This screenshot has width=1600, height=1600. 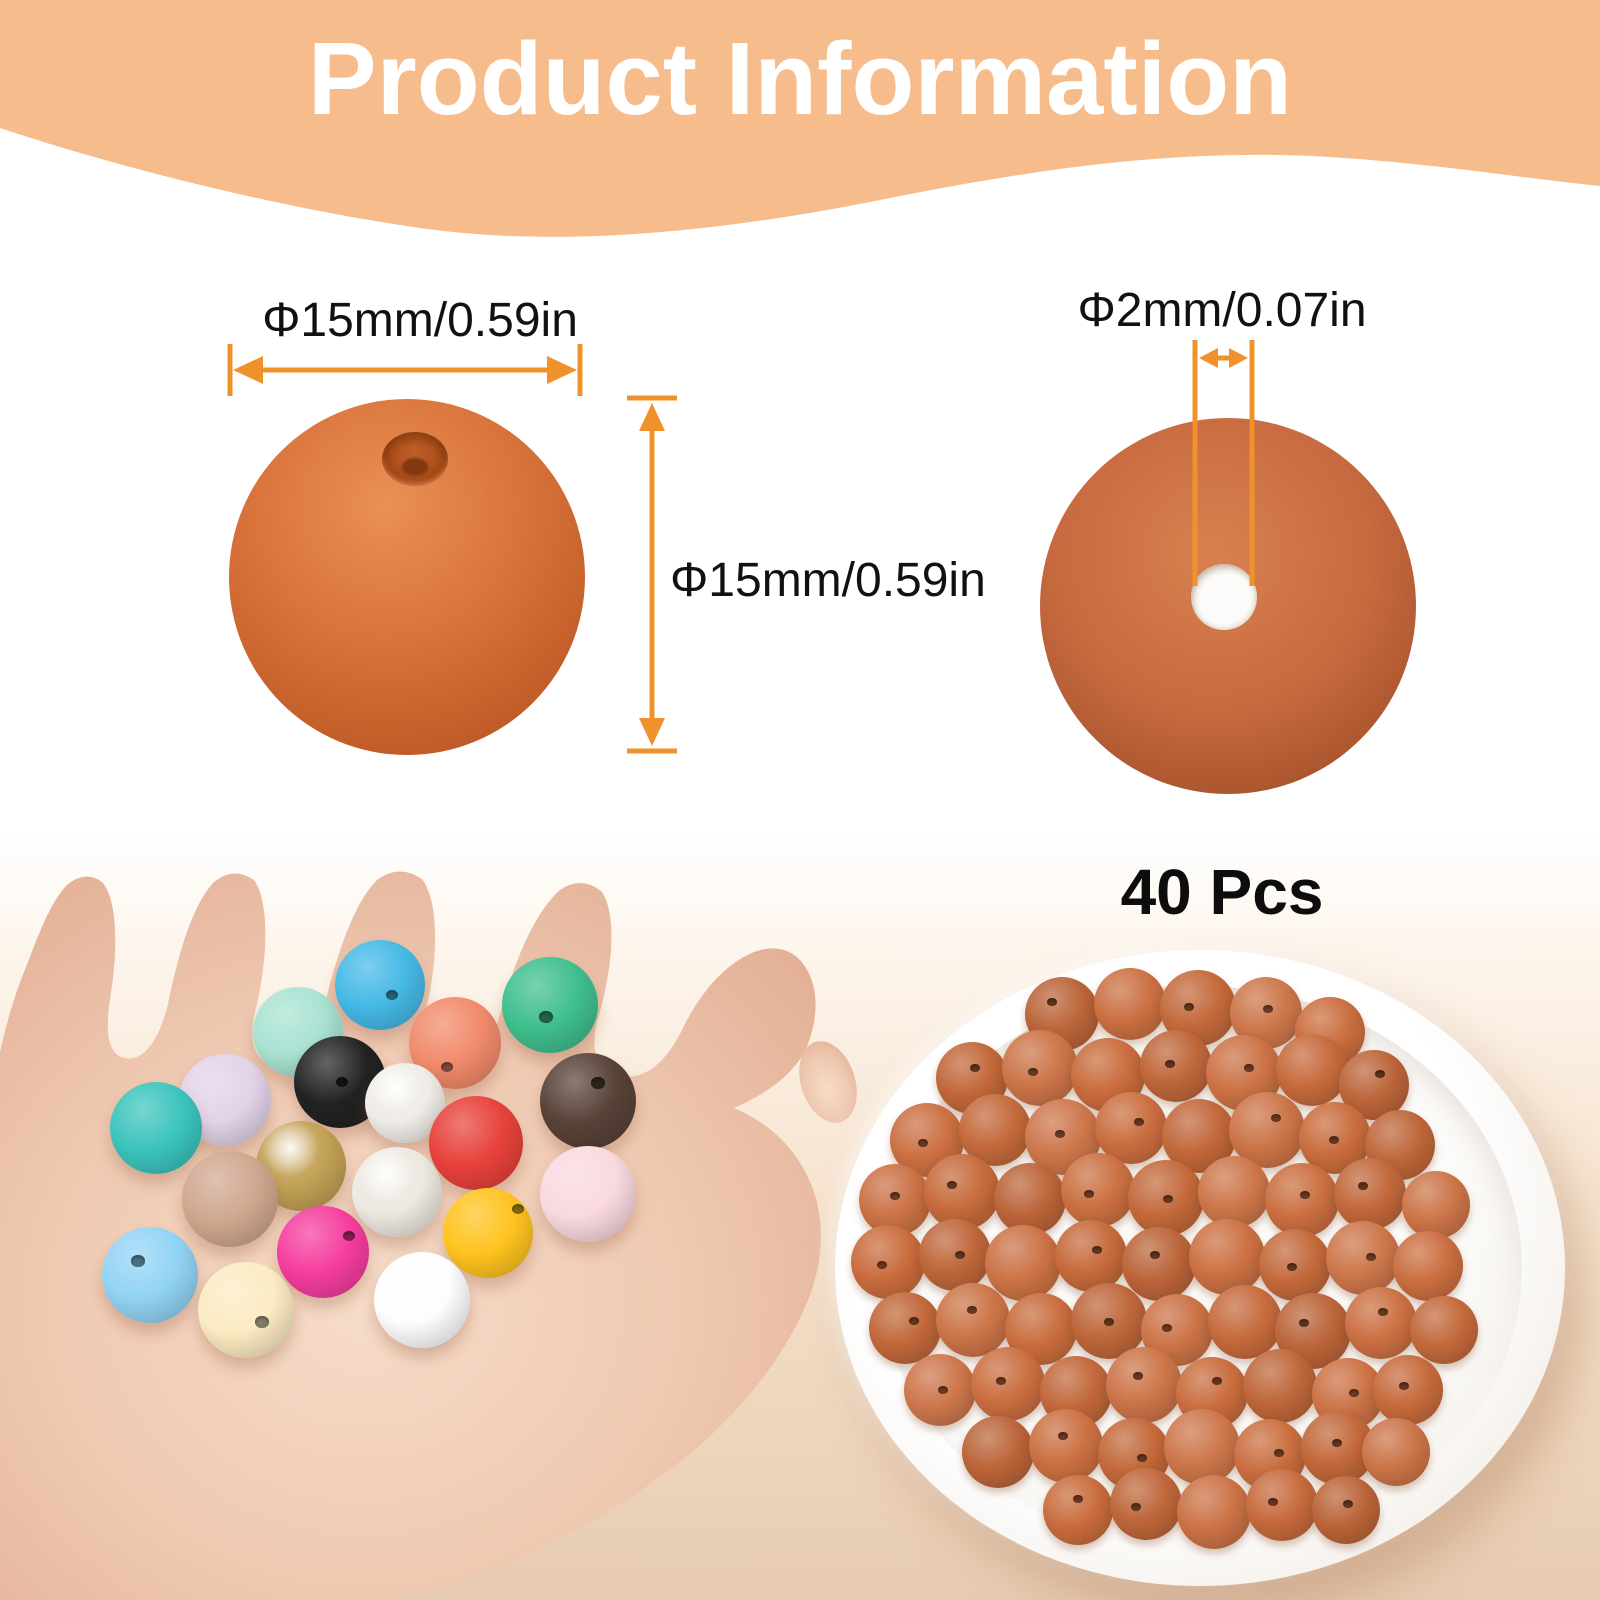 What do you see at coordinates (420, 320) in the screenshot?
I see `dimension-label-diameter-top: Φ15mm/0.59in` at bounding box center [420, 320].